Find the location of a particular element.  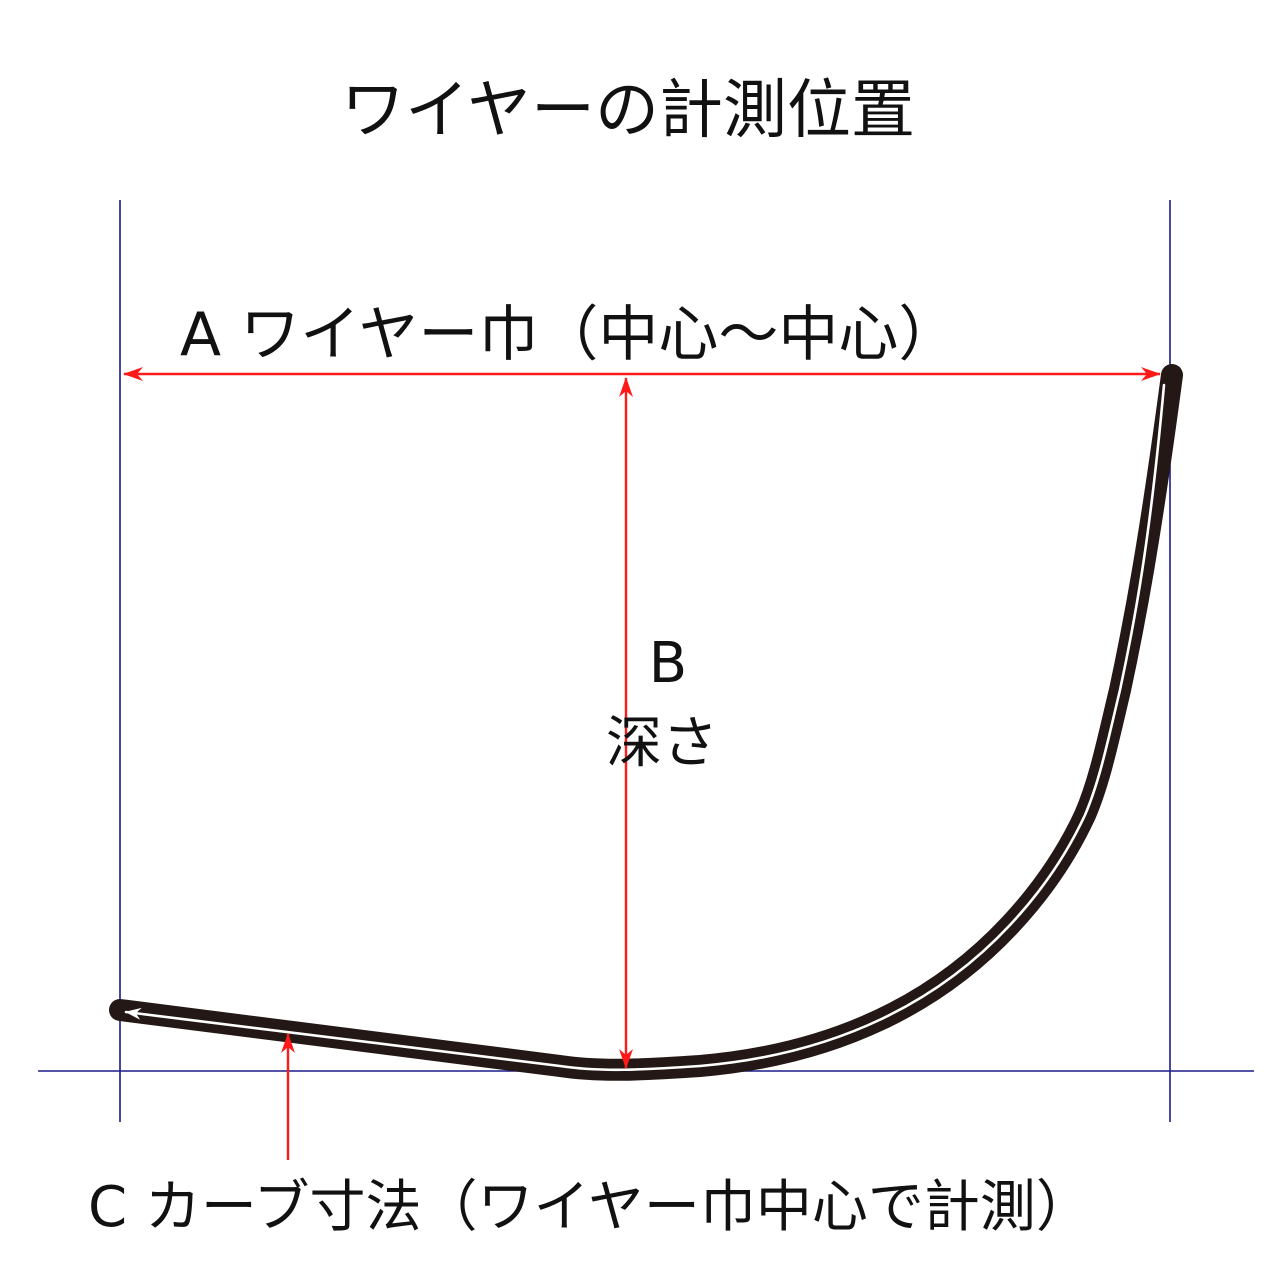

diagram-title: ワイヤーの計測位置 is located at coordinates (628, 111).